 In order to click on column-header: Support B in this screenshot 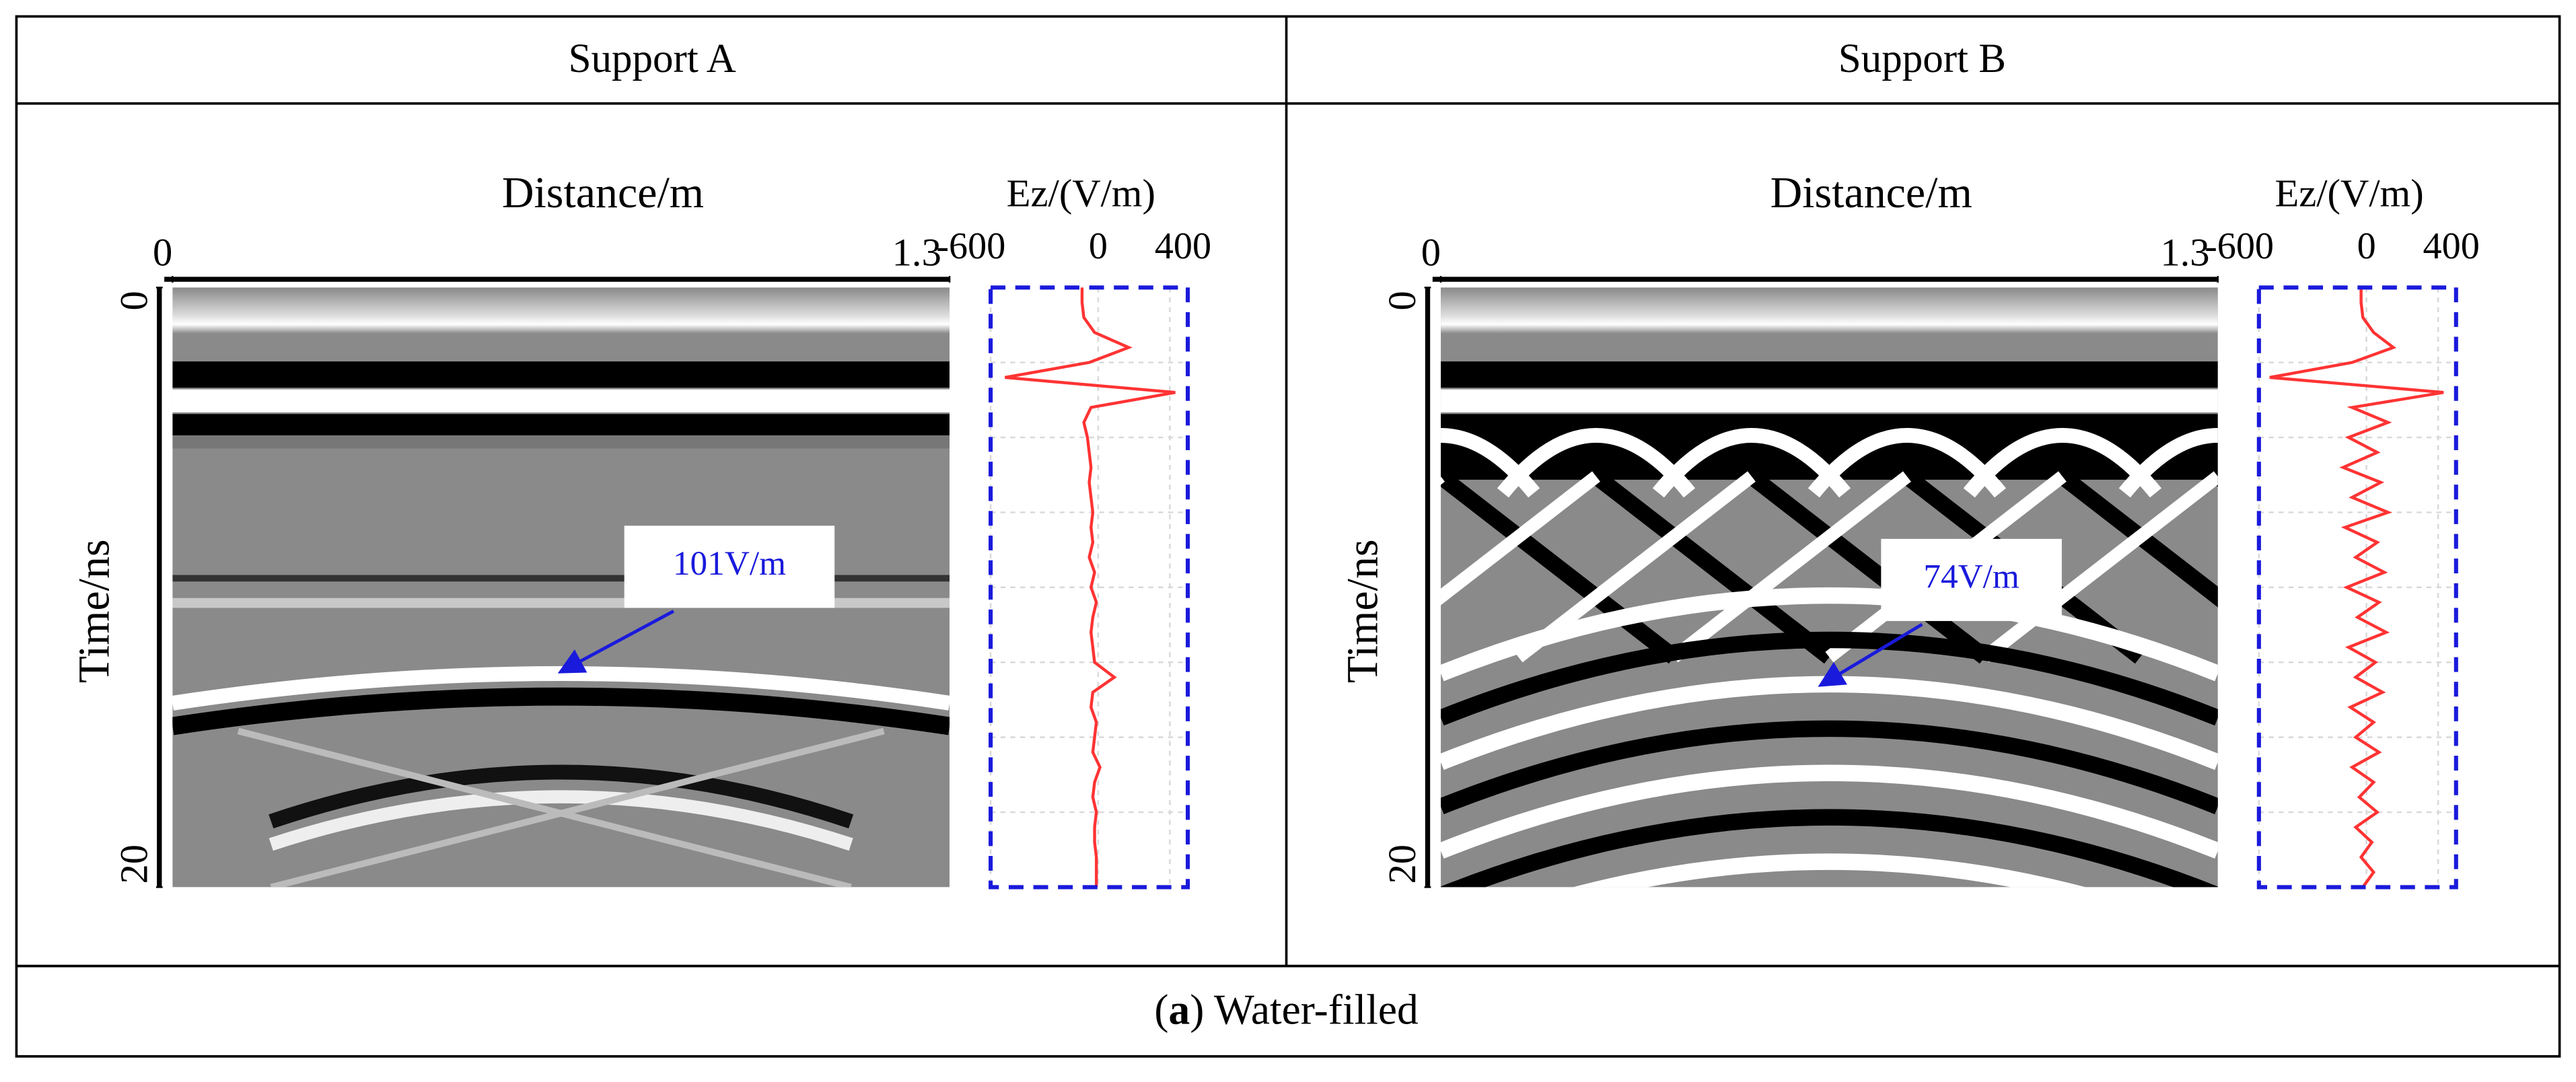, I will do `click(1922, 58)`.